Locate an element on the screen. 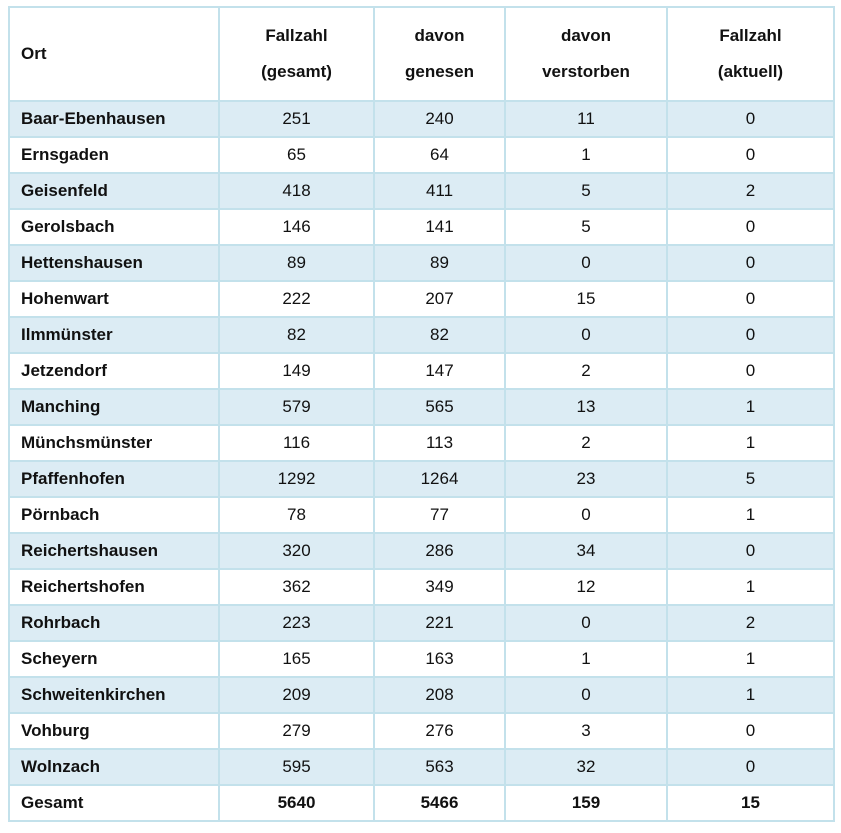 The image size is (841, 833). genesen-cell: 349 is located at coordinates (439, 587).